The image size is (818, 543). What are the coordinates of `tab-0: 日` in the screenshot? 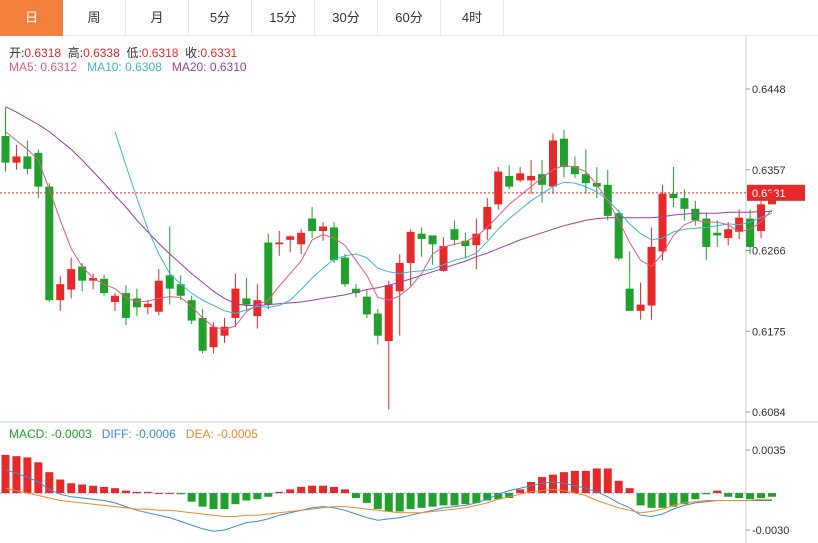 It's located at (31, 18).